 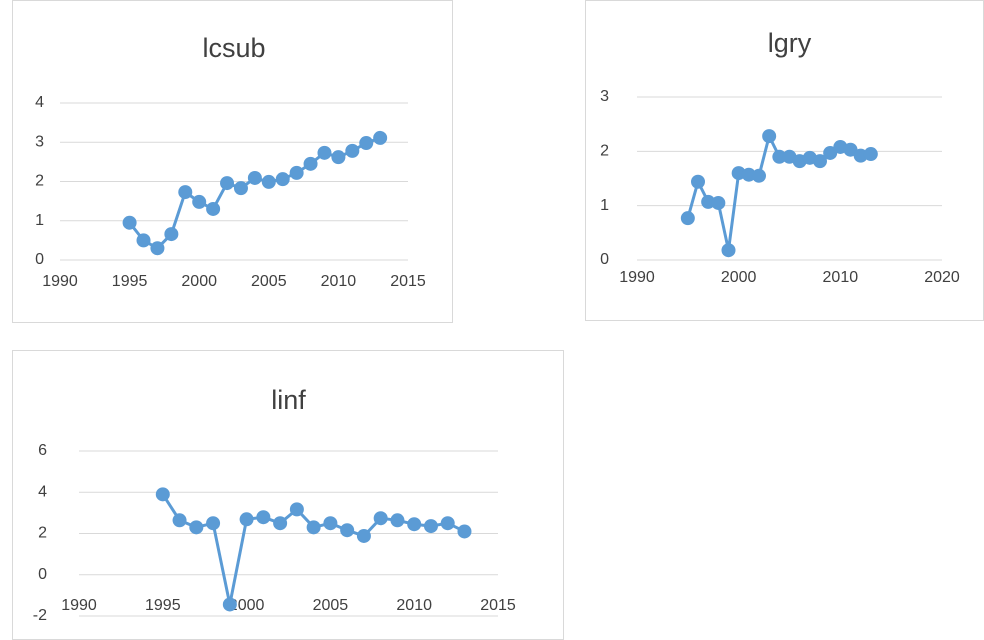 I want to click on y-tick-label: 6, so click(x=42, y=450).